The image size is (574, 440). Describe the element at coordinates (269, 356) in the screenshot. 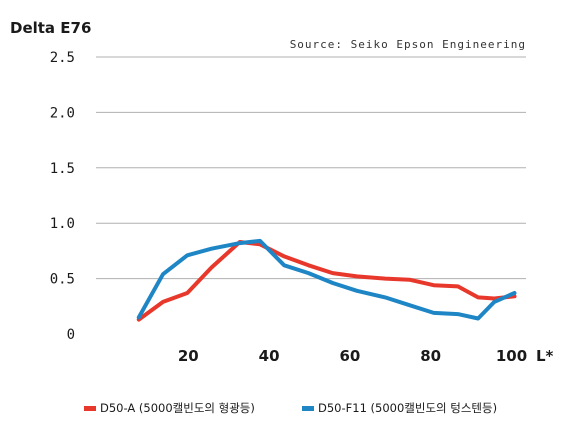

I see `x-tick-label: 40` at that location.